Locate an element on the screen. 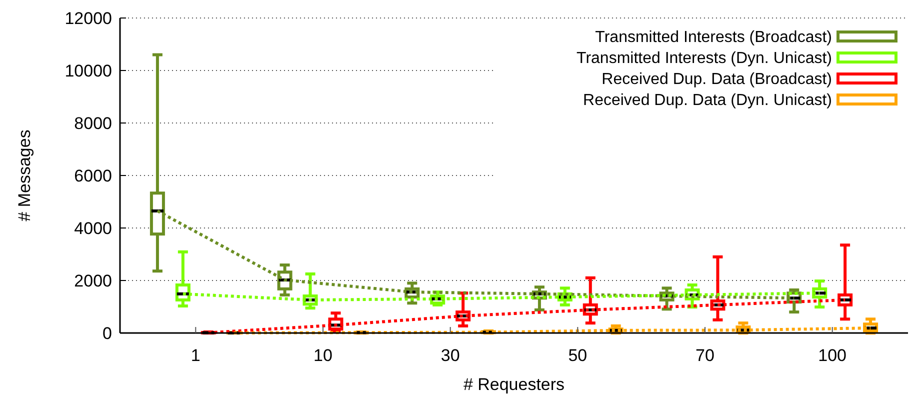  x-tick-label: 30 is located at coordinates (450, 355).